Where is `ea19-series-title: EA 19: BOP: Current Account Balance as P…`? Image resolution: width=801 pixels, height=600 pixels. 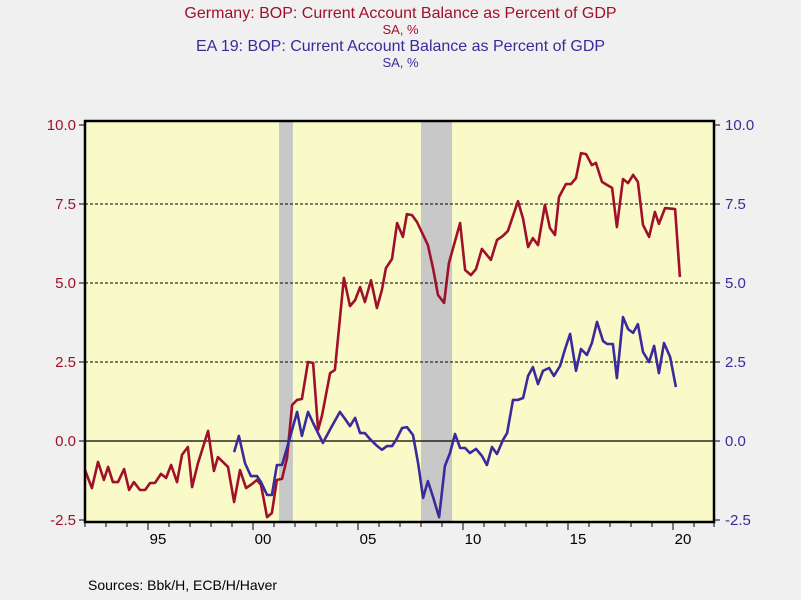
ea19-series-title: EA 19: BOP: Current Account Balance as P… is located at coordinates (400, 46).